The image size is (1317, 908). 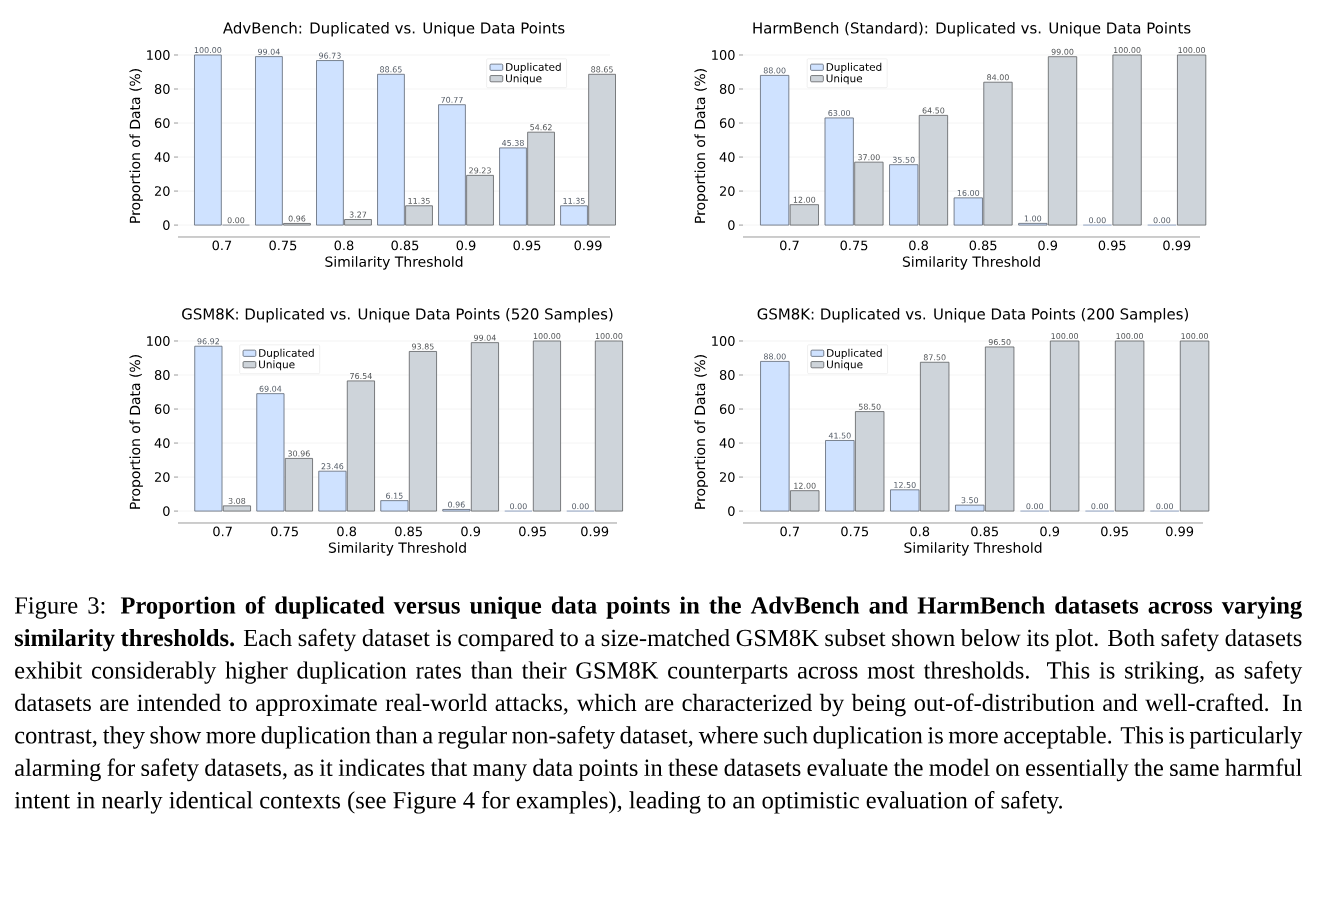 I want to click on chart-title: HarmBench (Standard): Duplicated vs. Unique Data Points, so click(x=972, y=29).